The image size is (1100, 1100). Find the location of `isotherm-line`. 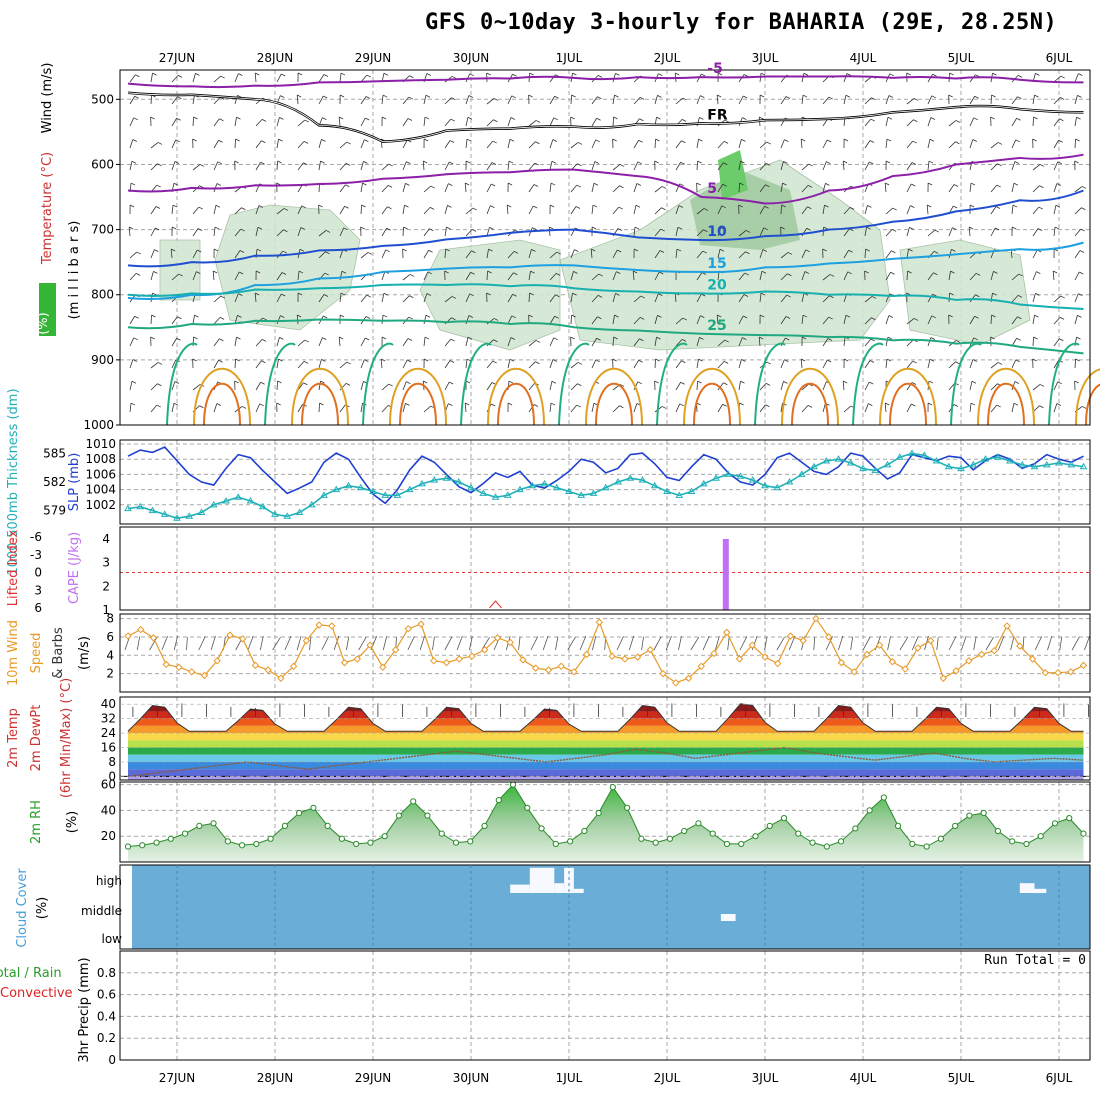

isotherm-line is located at coordinates (605, 228).